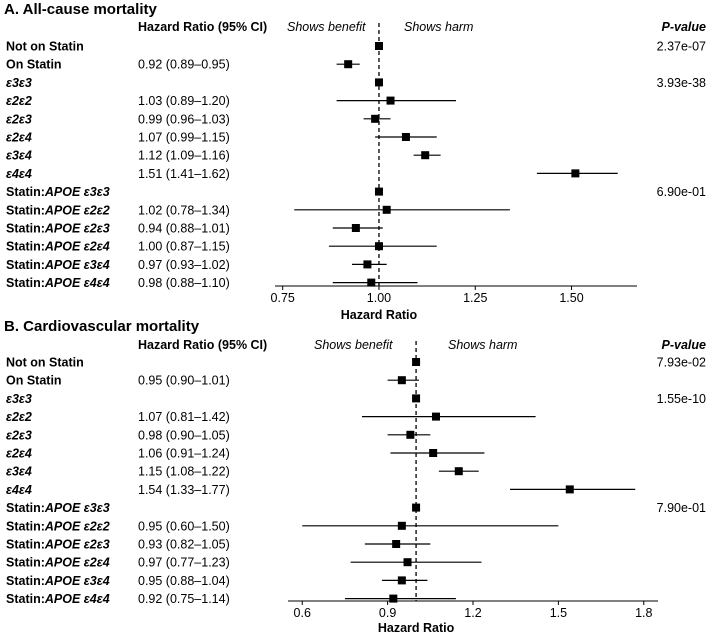 This screenshot has width=709, height=632. Describe the element at coordinates (184, 138) in the screenshot. I see `row-hazard-ratio-text: 1.07 (0.99–1.15)` at that location.